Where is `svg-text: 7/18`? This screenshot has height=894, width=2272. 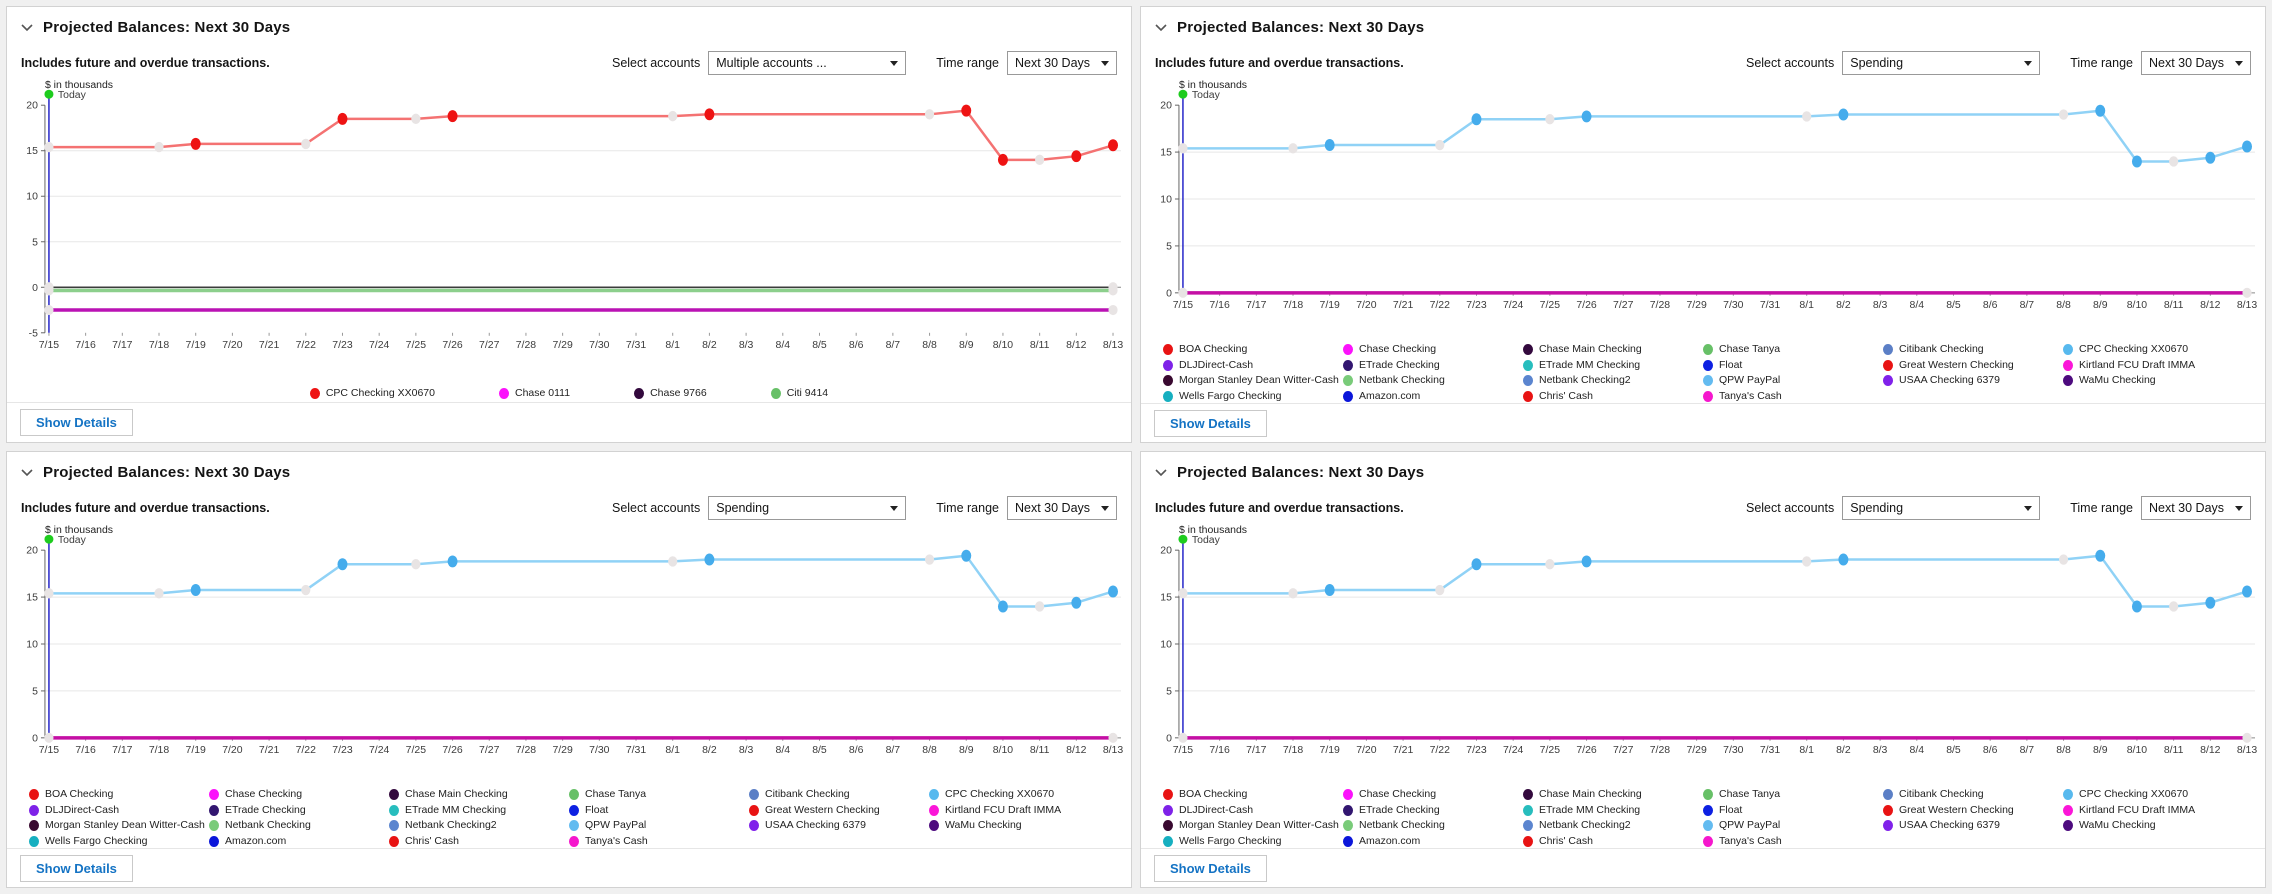 svg-text: 7/18 is located at coordinates (1293, 305).